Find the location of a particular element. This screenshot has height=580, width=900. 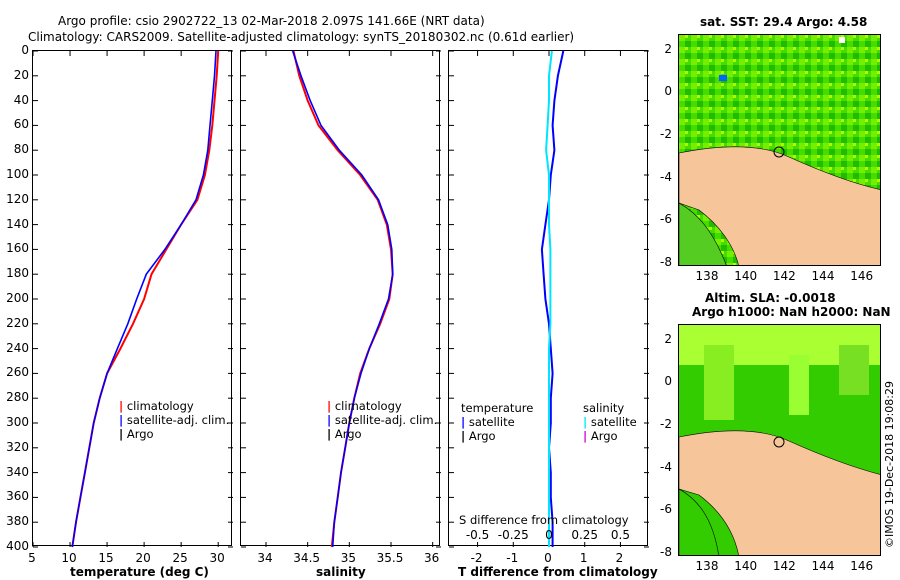

series-line-temperature-satellite is located at coordinates (552, 298).